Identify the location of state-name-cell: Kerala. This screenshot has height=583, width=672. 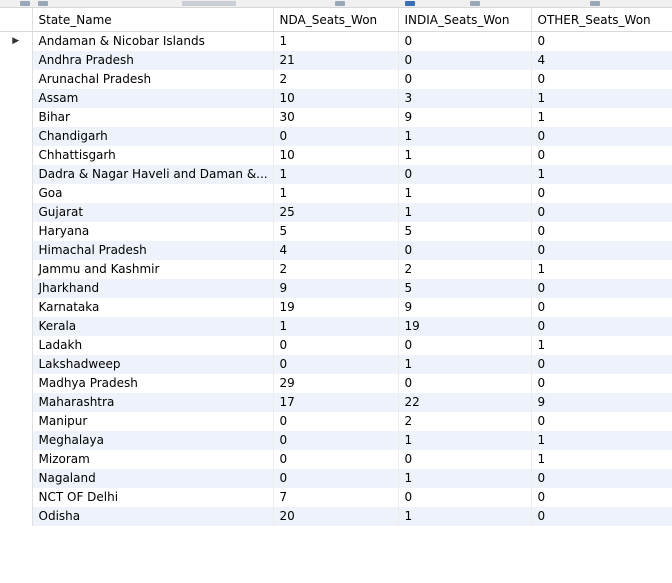
(153, 326).